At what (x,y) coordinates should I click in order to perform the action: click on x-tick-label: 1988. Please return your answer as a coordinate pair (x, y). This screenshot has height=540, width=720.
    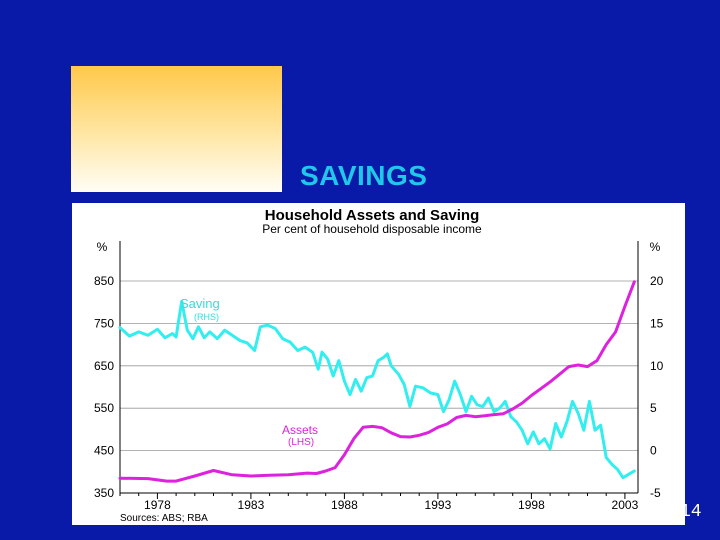
    Looking at the image, I should click on (344, 505).